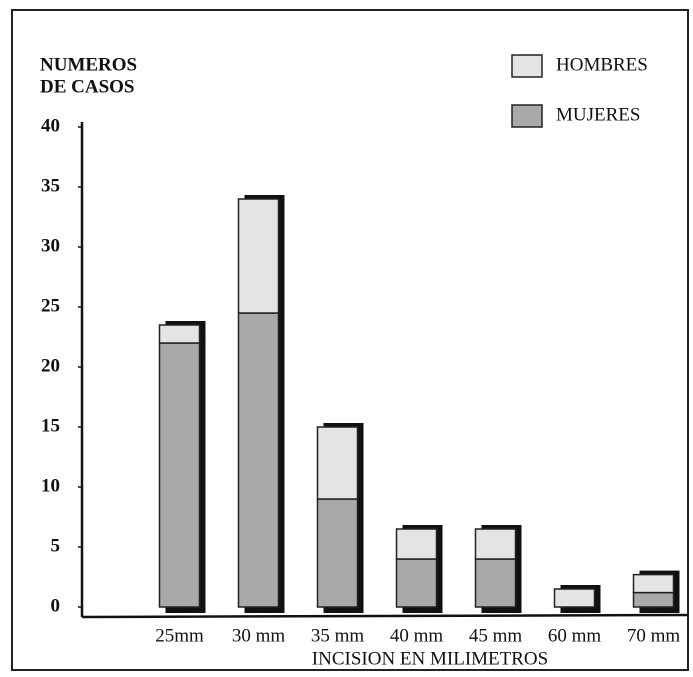  Describe the element at coordinates (602, 64) in the screenshot. I see `legend-label: HOMBRES` at that location.